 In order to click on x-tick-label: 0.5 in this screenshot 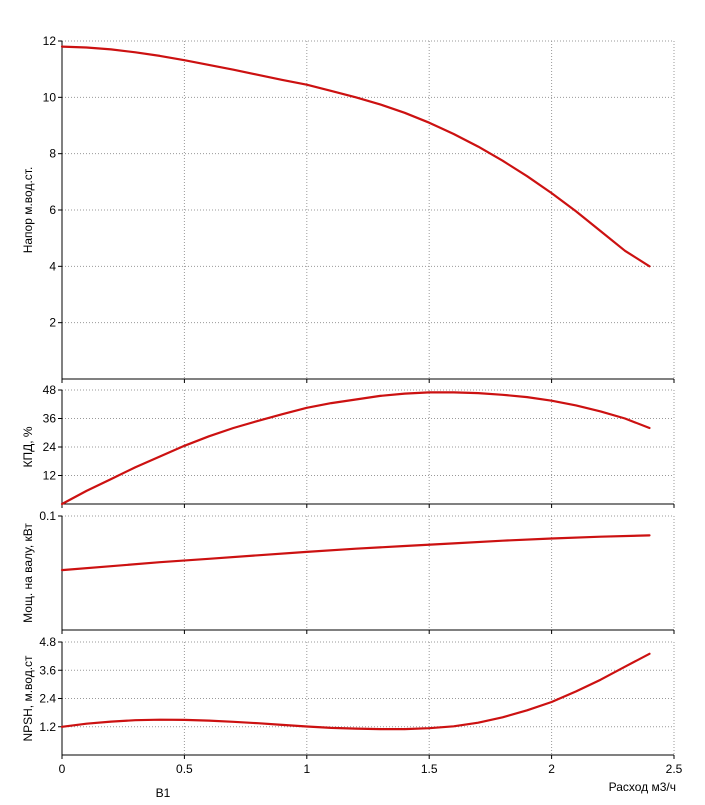, I will do `click(184, 769)`.